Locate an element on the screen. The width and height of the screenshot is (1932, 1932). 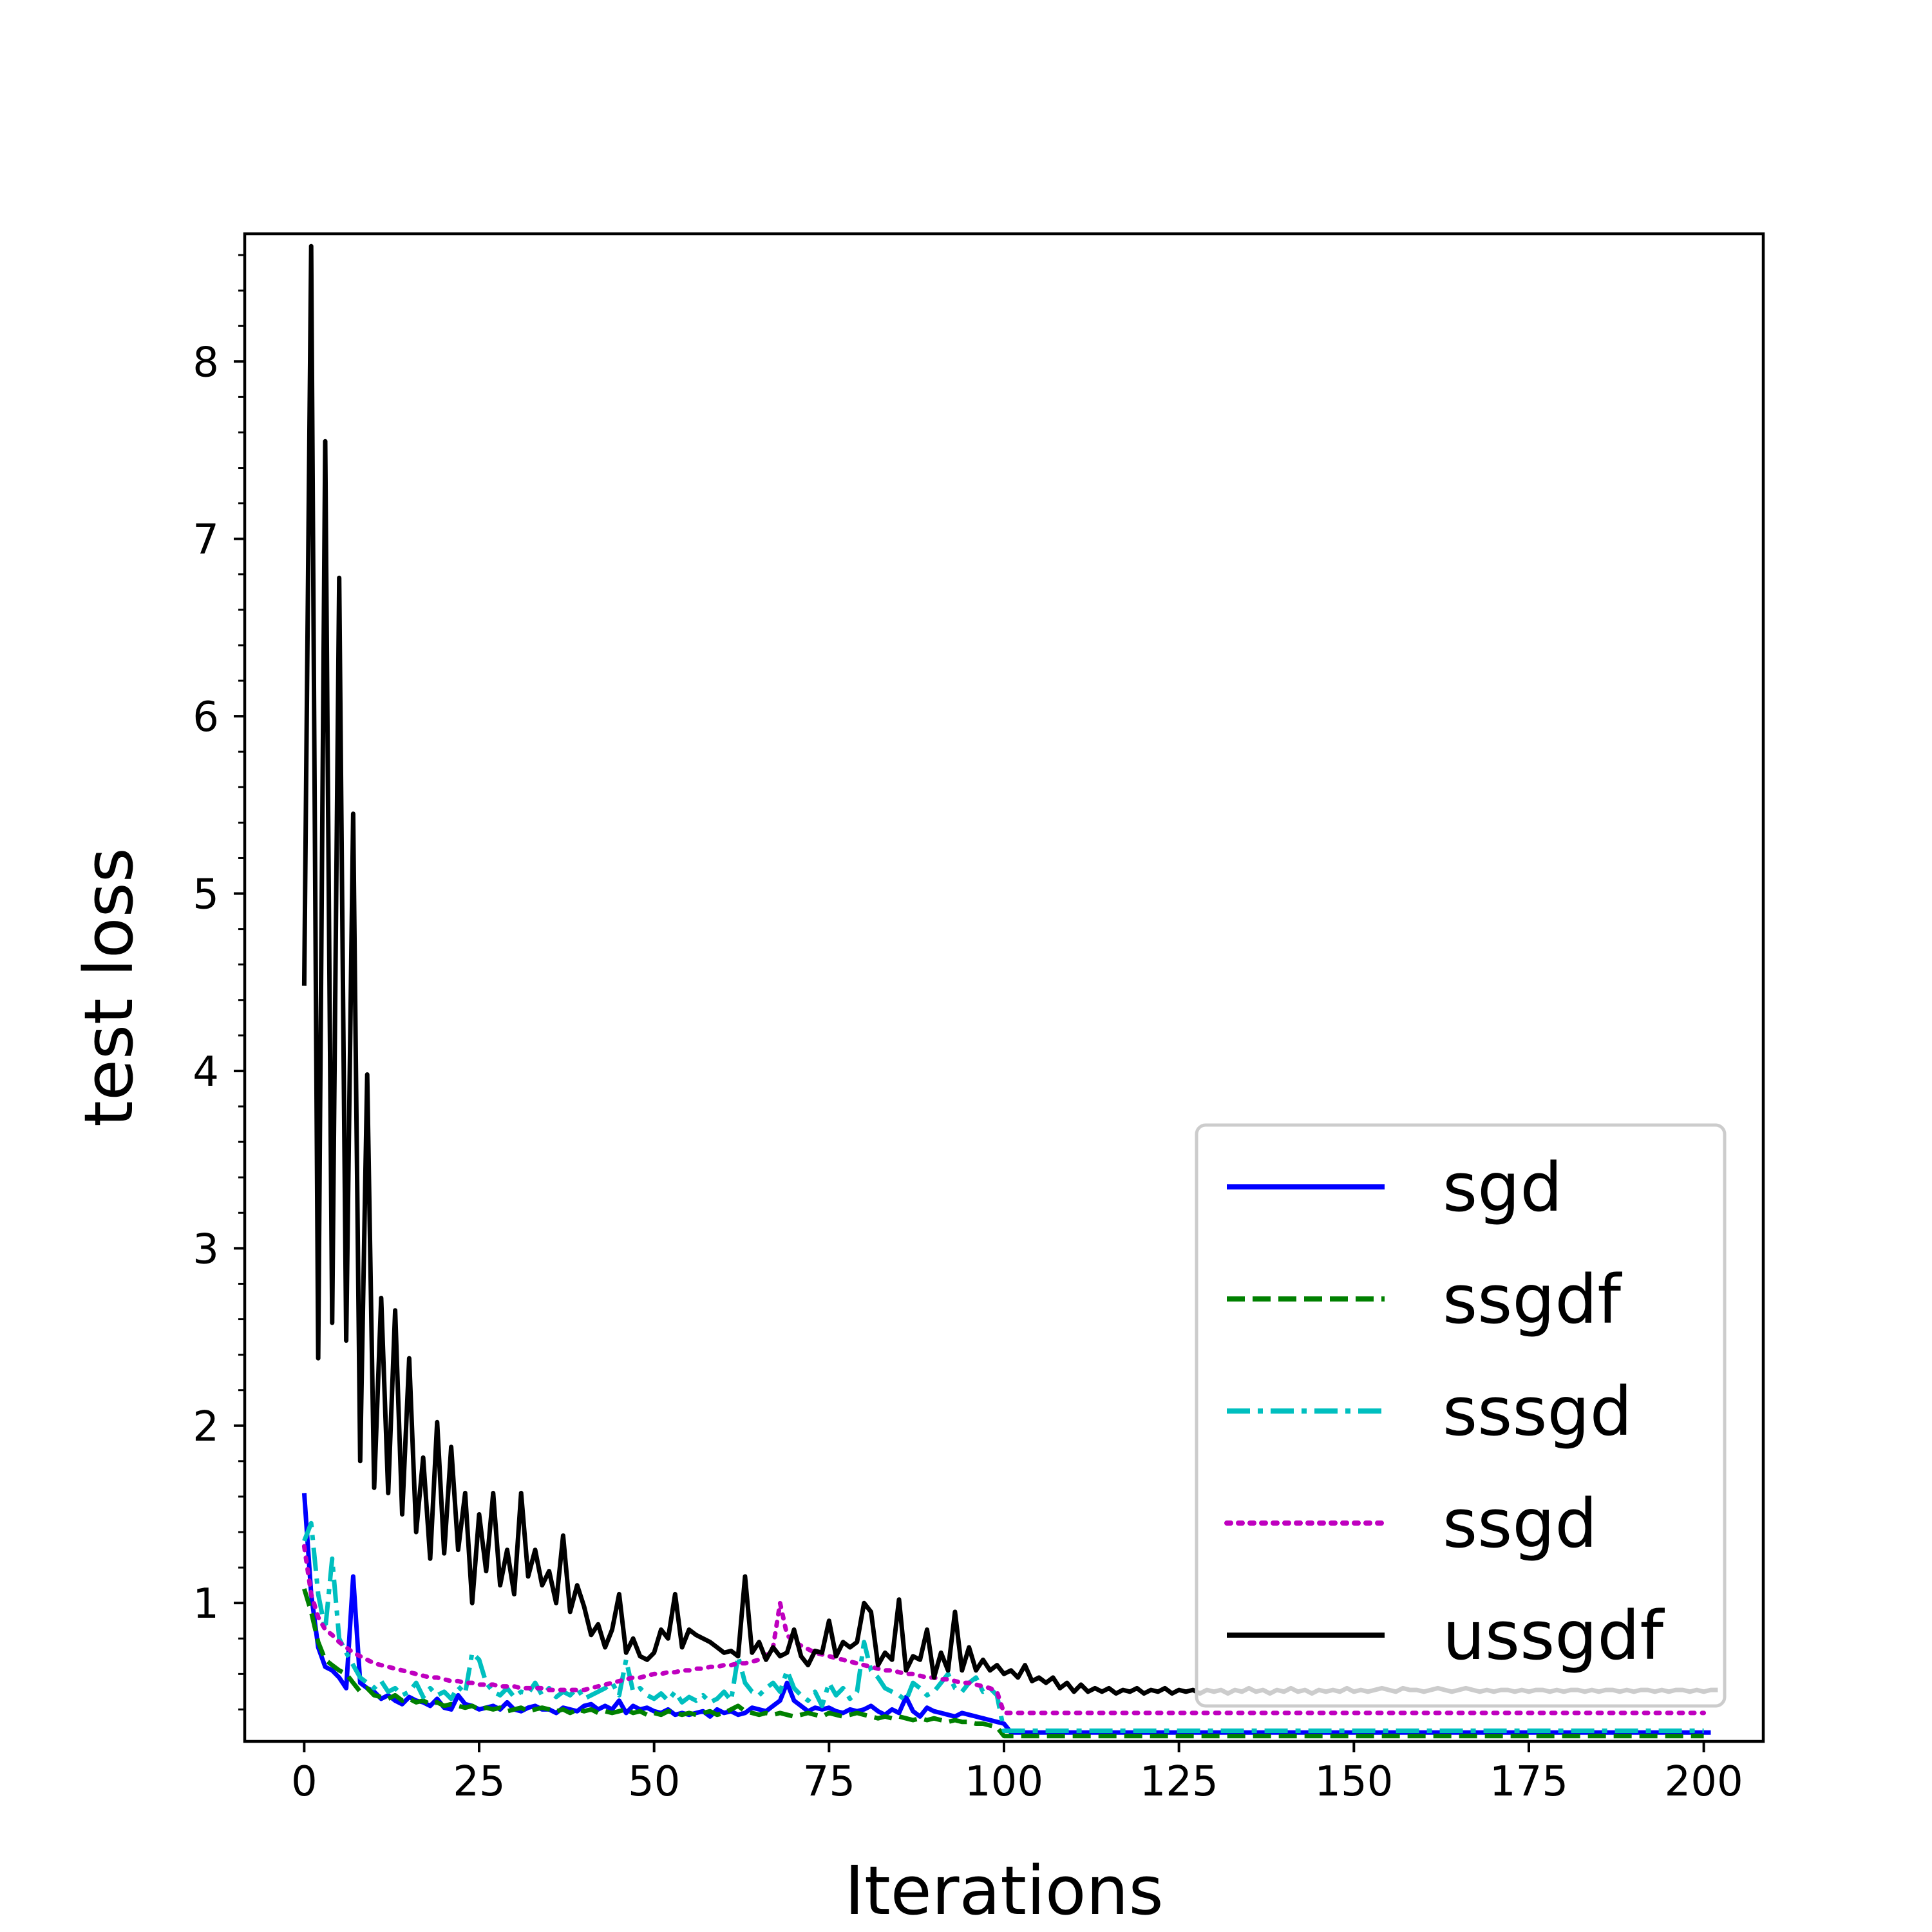
y-tick-label: 7 is located at coordinates (206, 540).